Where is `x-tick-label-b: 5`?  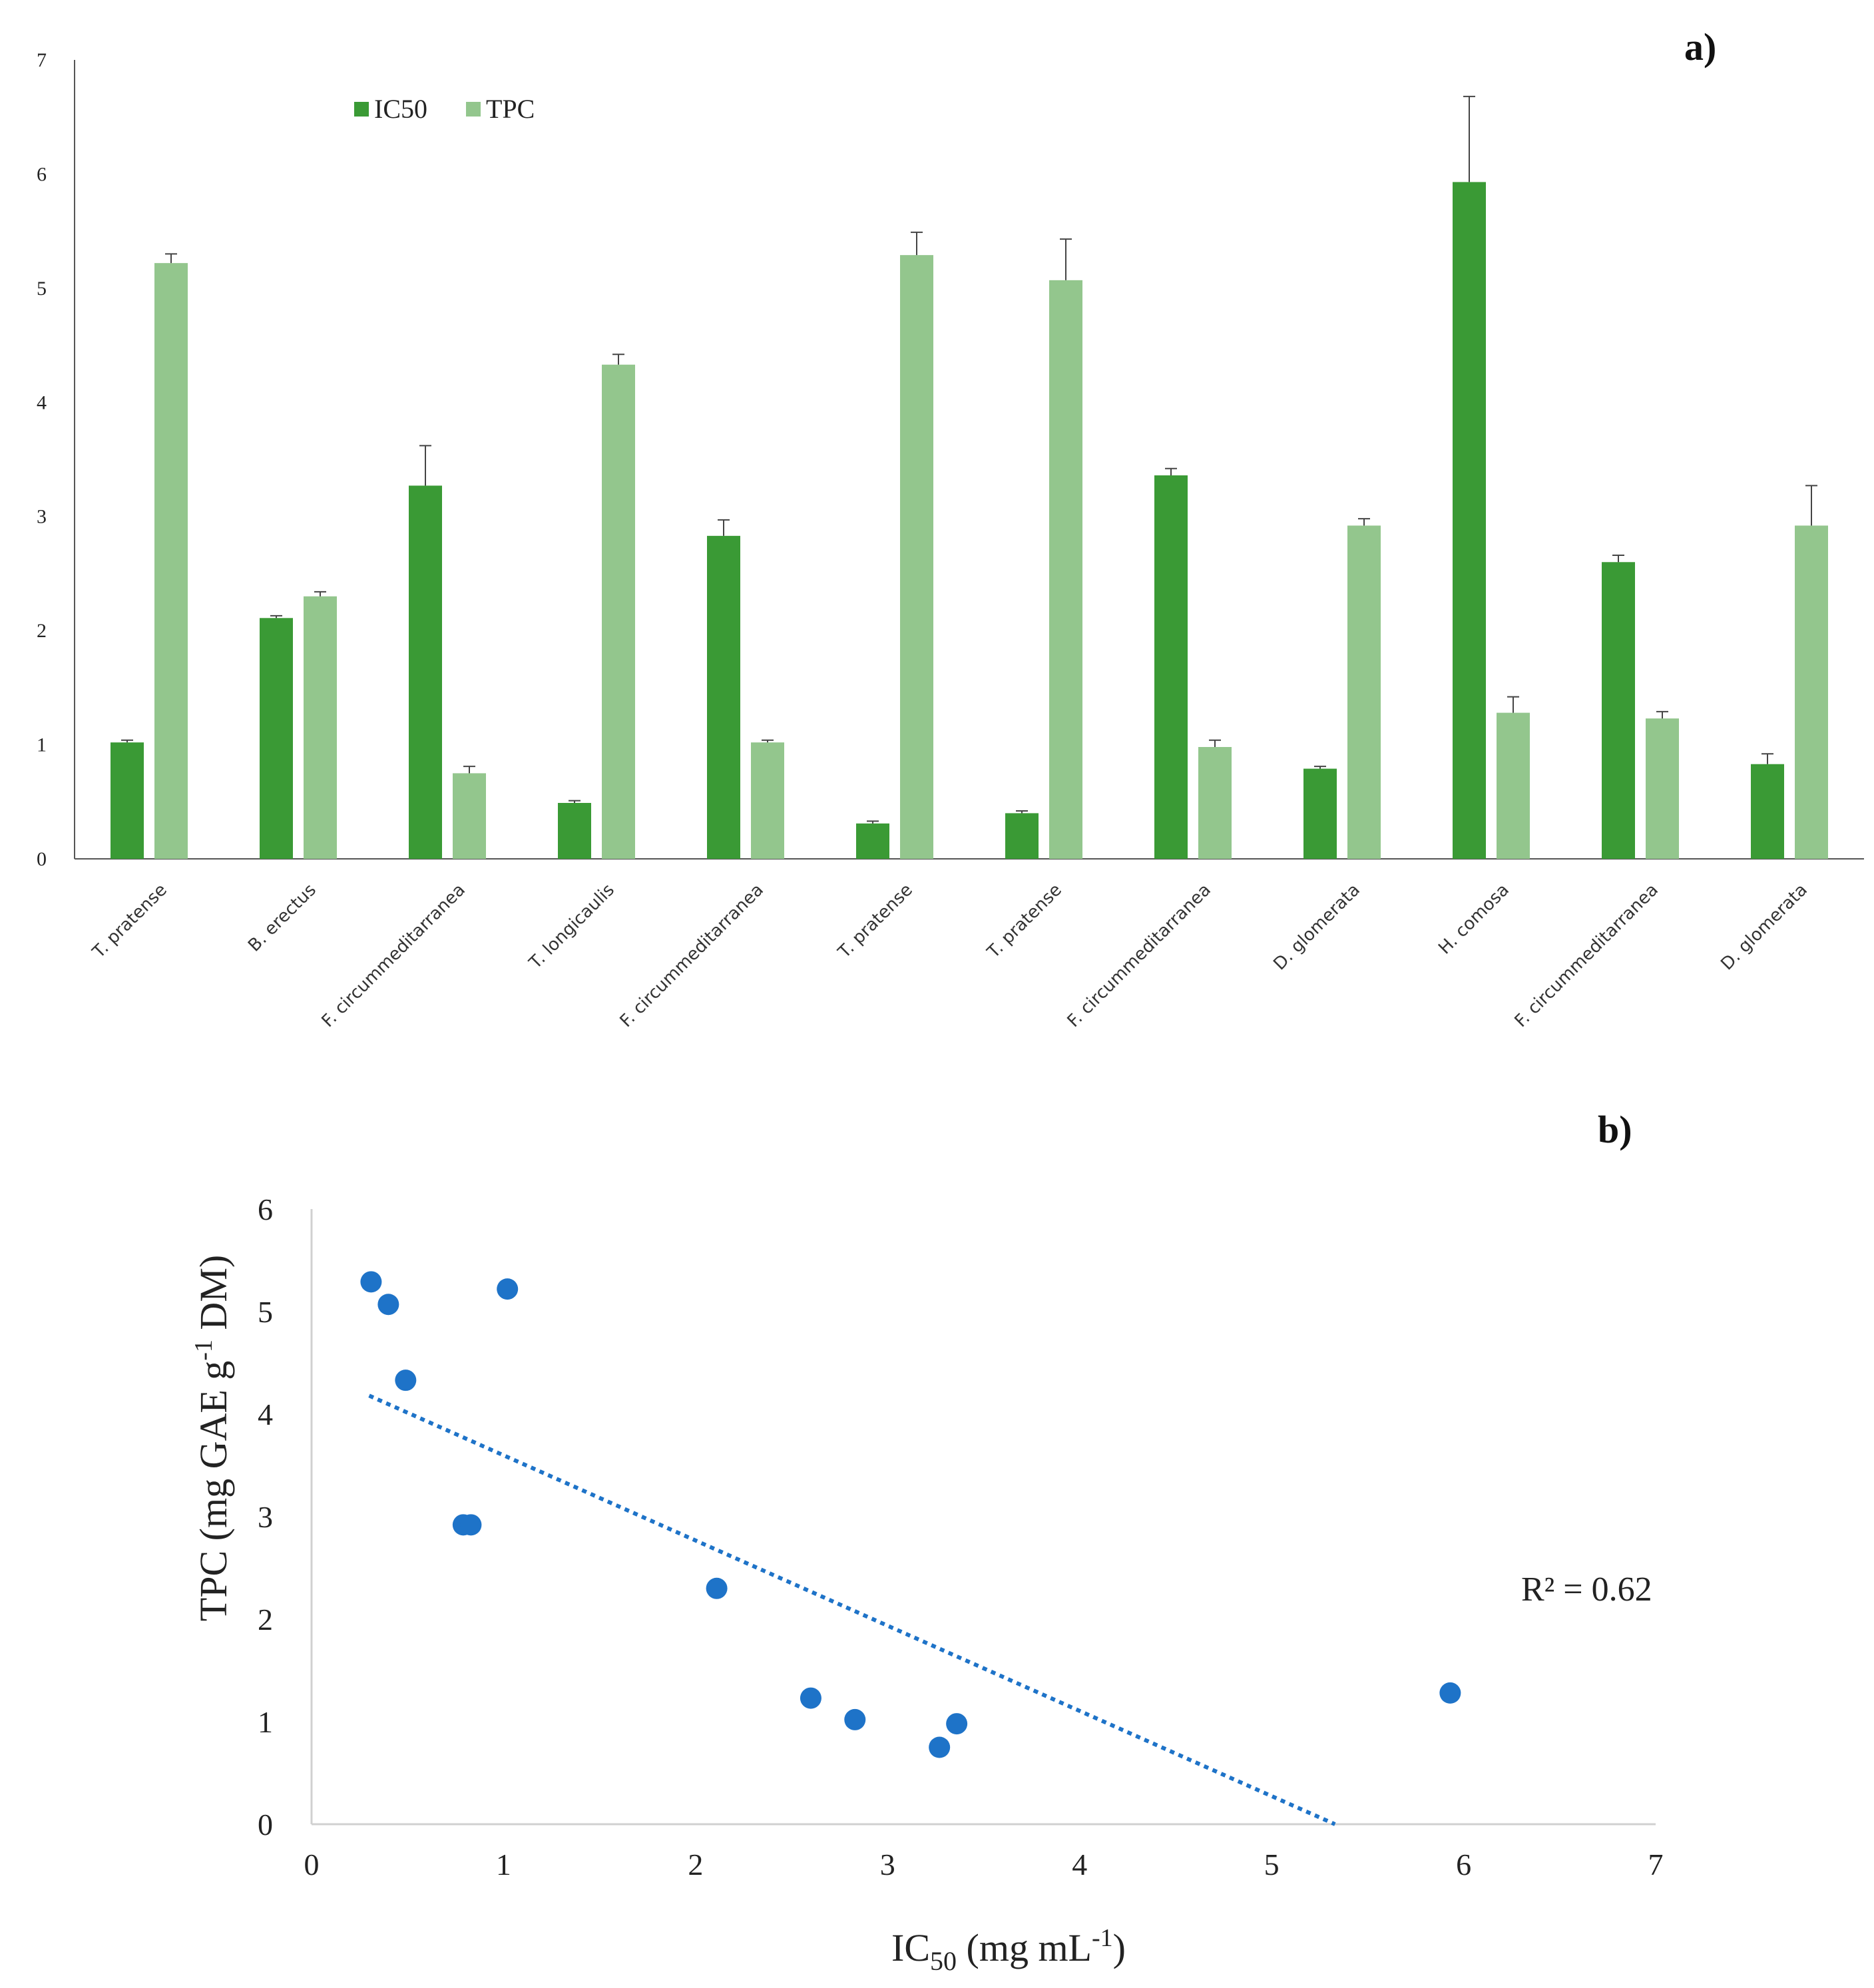
x-tick-label-b: 5 is located at coordinates (1272, 1864).